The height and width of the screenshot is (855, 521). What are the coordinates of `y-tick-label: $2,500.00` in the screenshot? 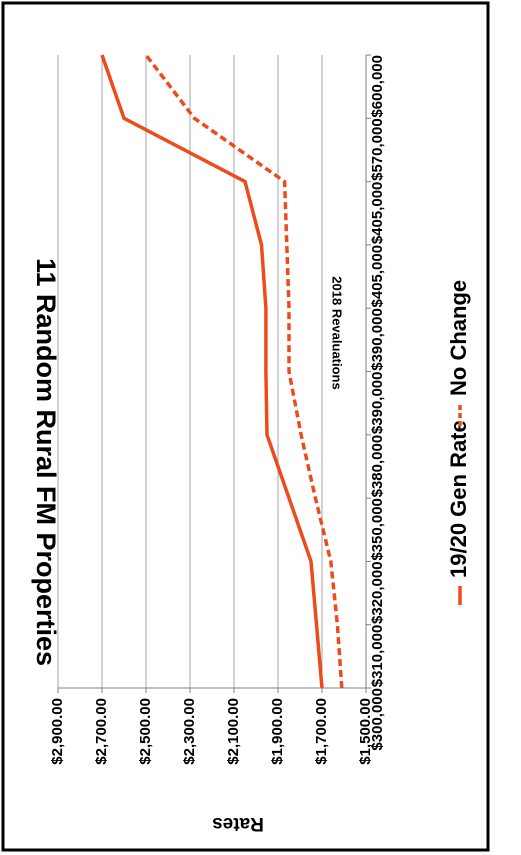 It's located at (145, 731).